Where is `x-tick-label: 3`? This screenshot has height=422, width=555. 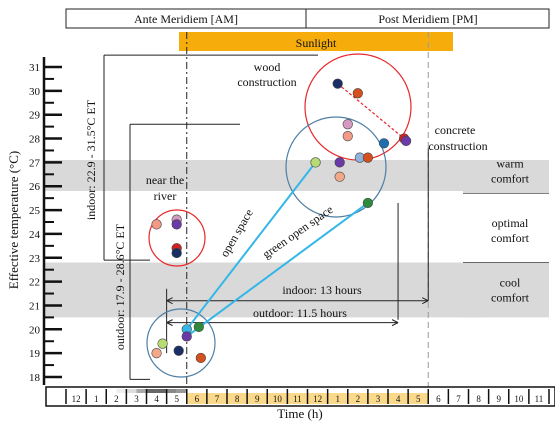 x-tick-label: 3 is located at coordinates (136, 399).